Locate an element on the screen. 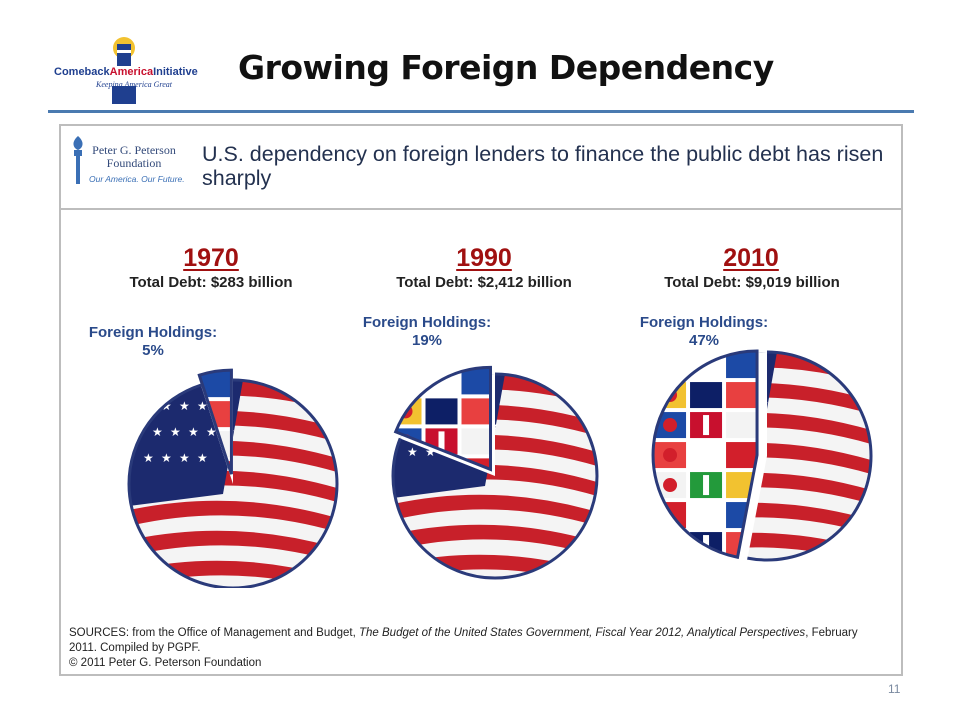  foreign-holdings-1970: Foreign Holdings: 5% is located at coordinates (153, 342).